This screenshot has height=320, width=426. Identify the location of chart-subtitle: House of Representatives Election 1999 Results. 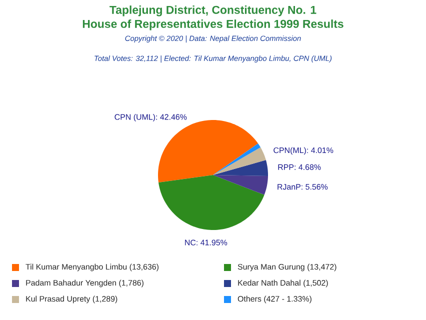
(213, 25).